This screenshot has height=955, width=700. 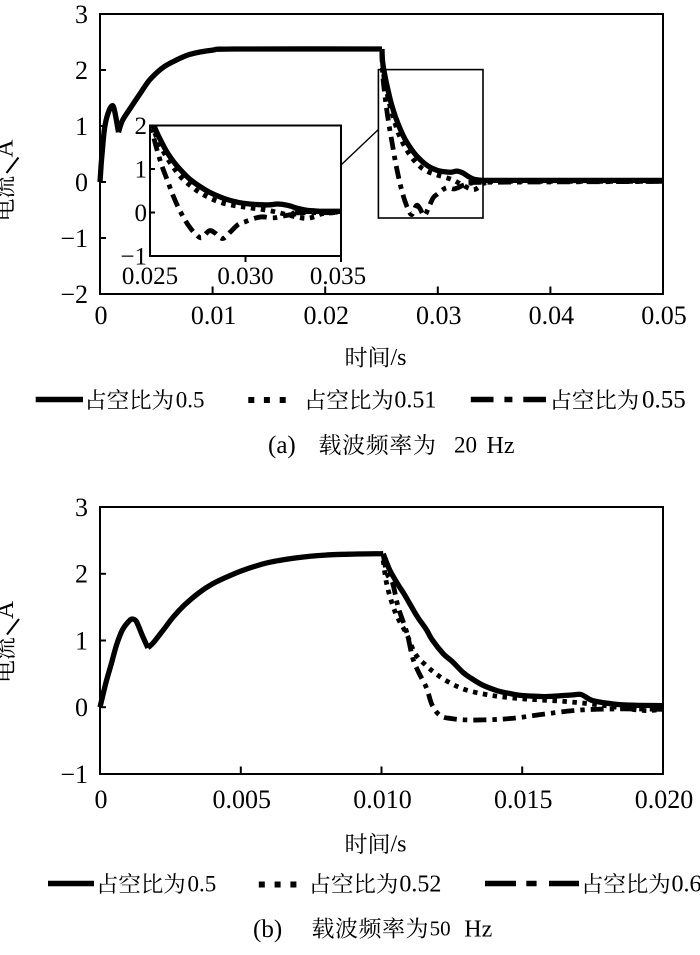 I want to click on svg-text: 0.02, so click(x=326, y=315).